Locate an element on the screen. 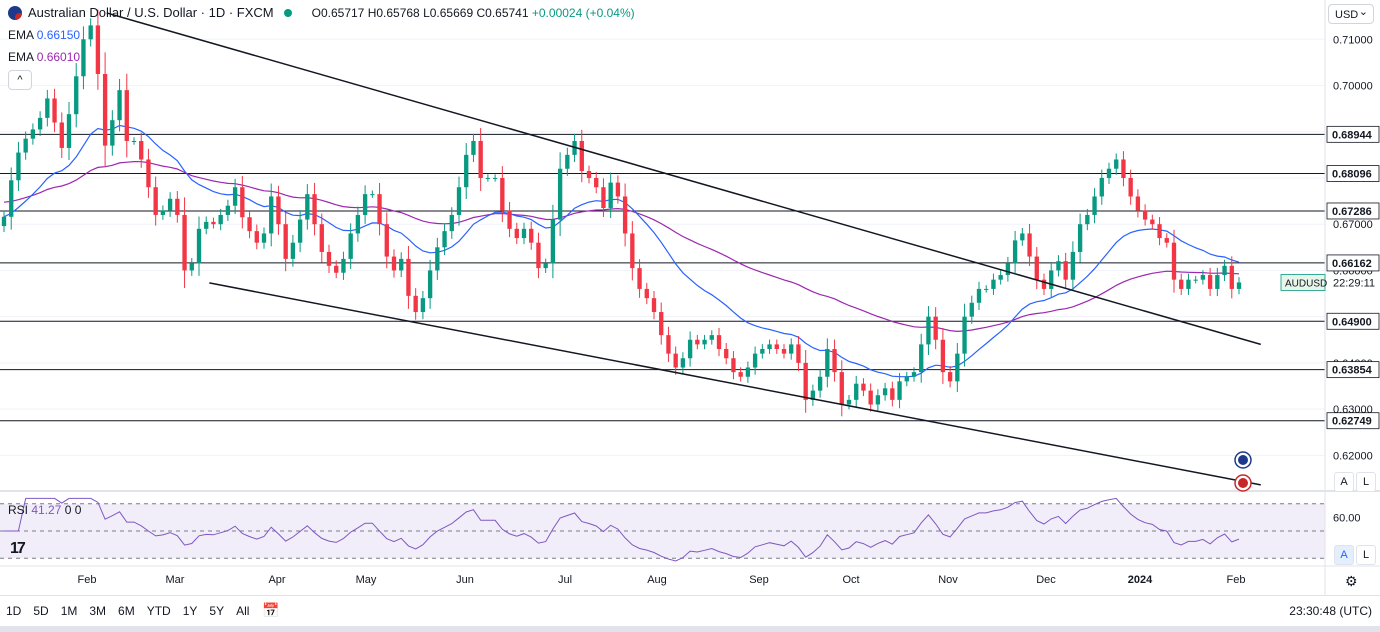  utc-clock: 23:30:48 (UTC) is located at coordinates (1330, 611).